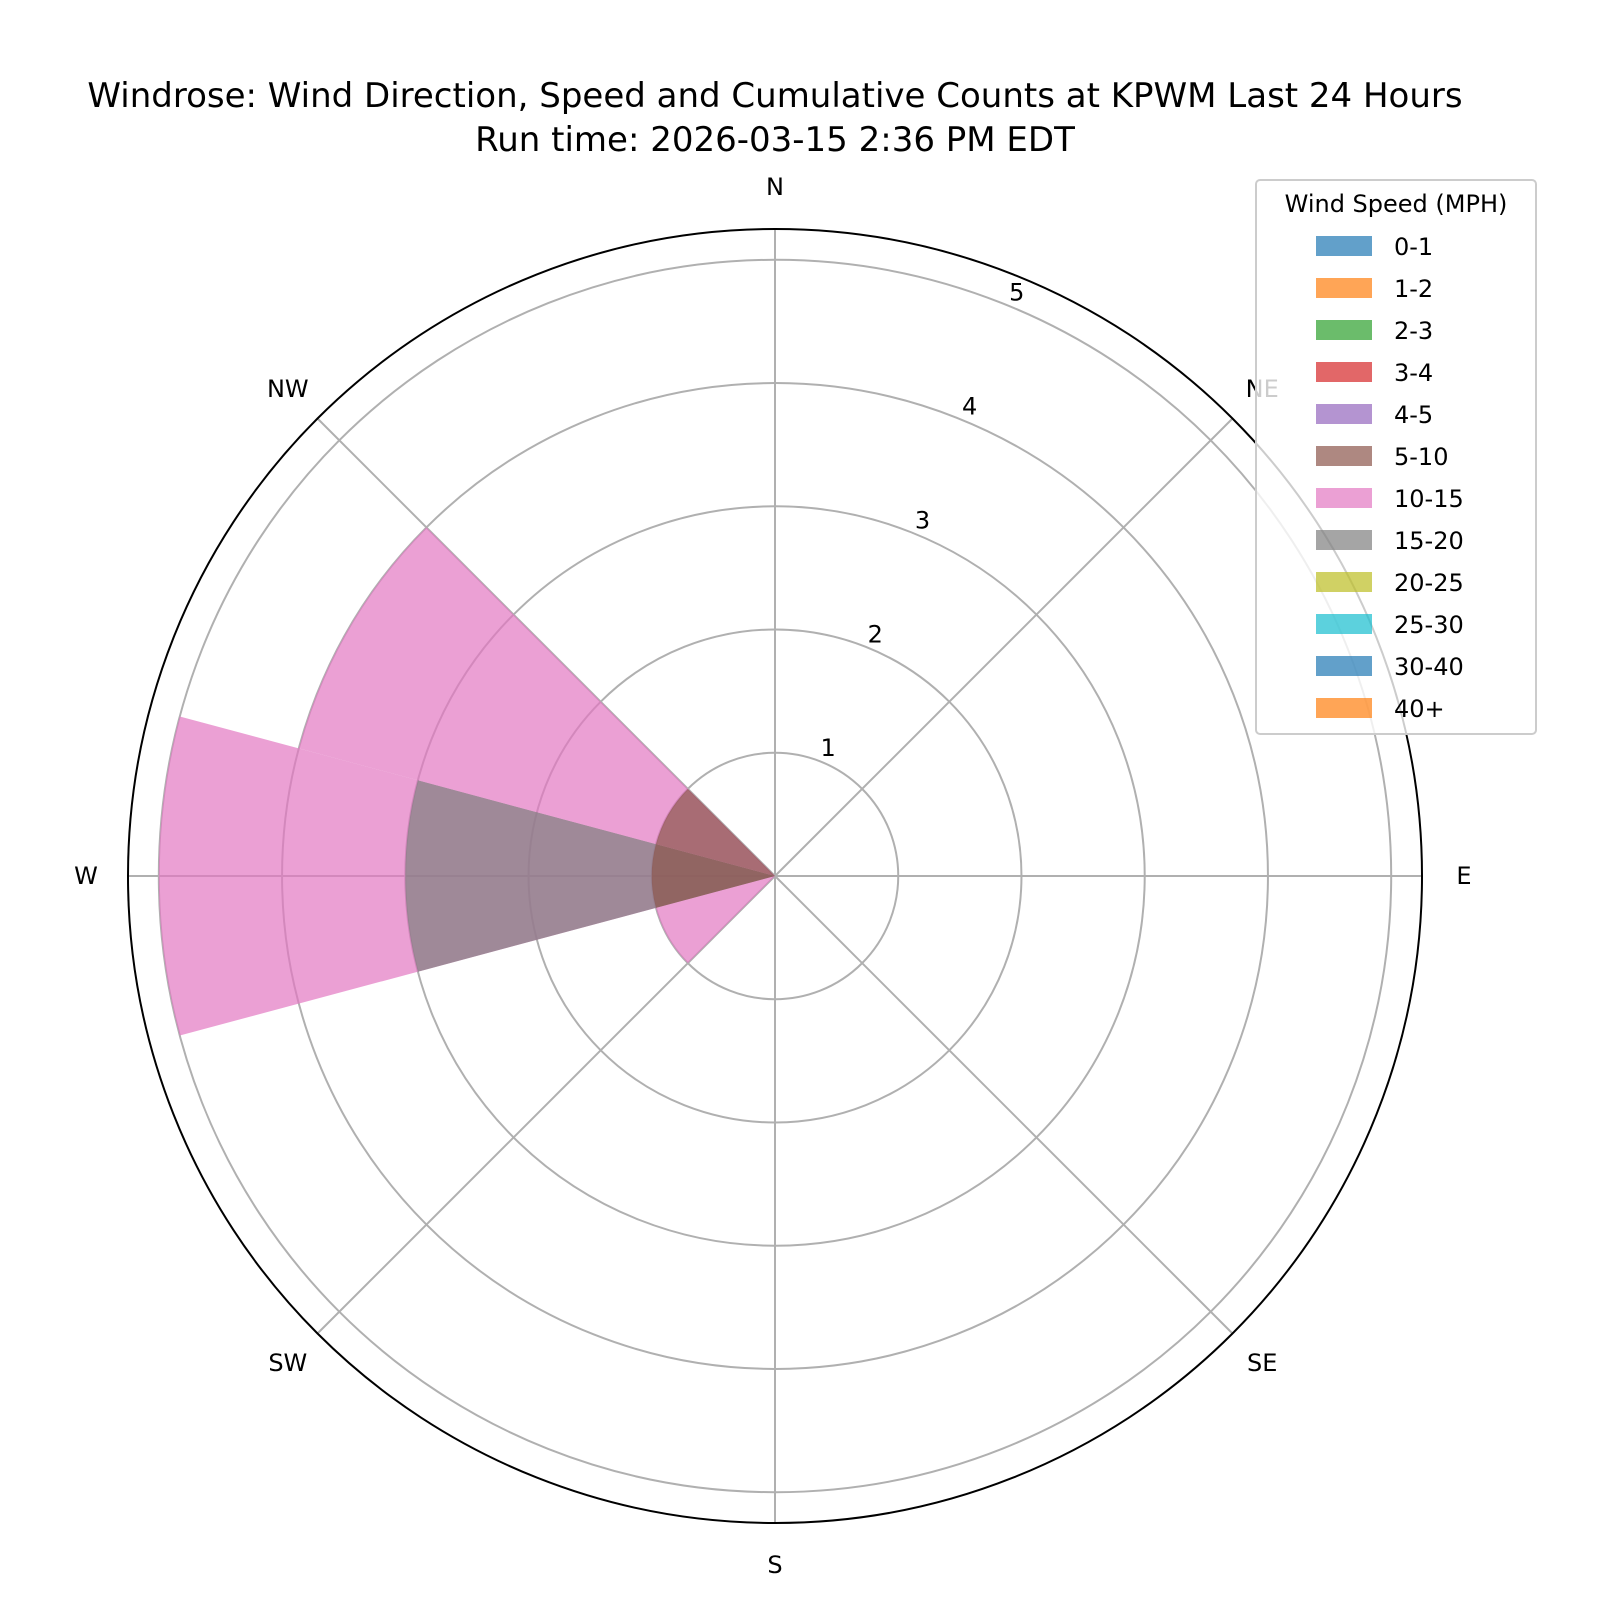 The height and width of the screenshot is (1600, 1600). What do you see at coordinates (1413, 289) in the screenshot?
I see `legend-label: 1-2` at bounding box center [1413, 289].